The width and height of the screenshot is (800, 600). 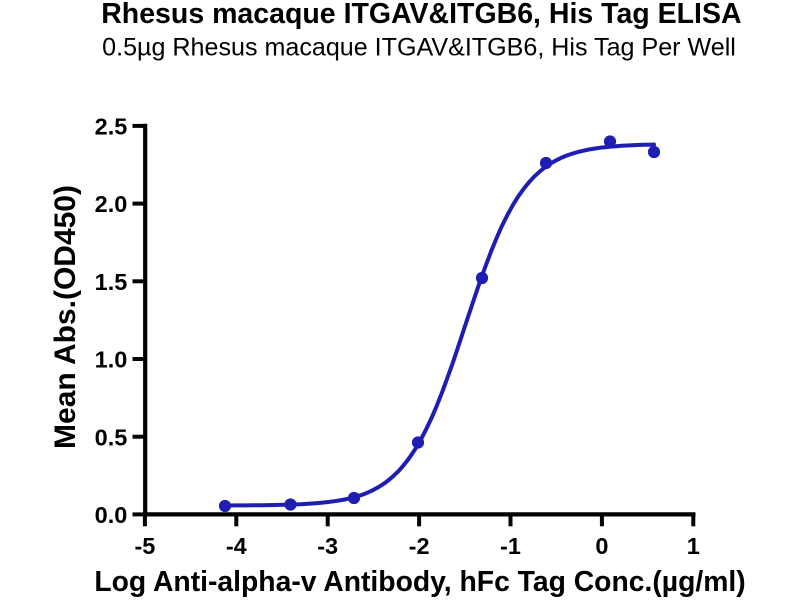 What do you see at coordinates (111, 204) in the screenshot?
I see `svg-text: 2.0` at bounding box center [111, 204].